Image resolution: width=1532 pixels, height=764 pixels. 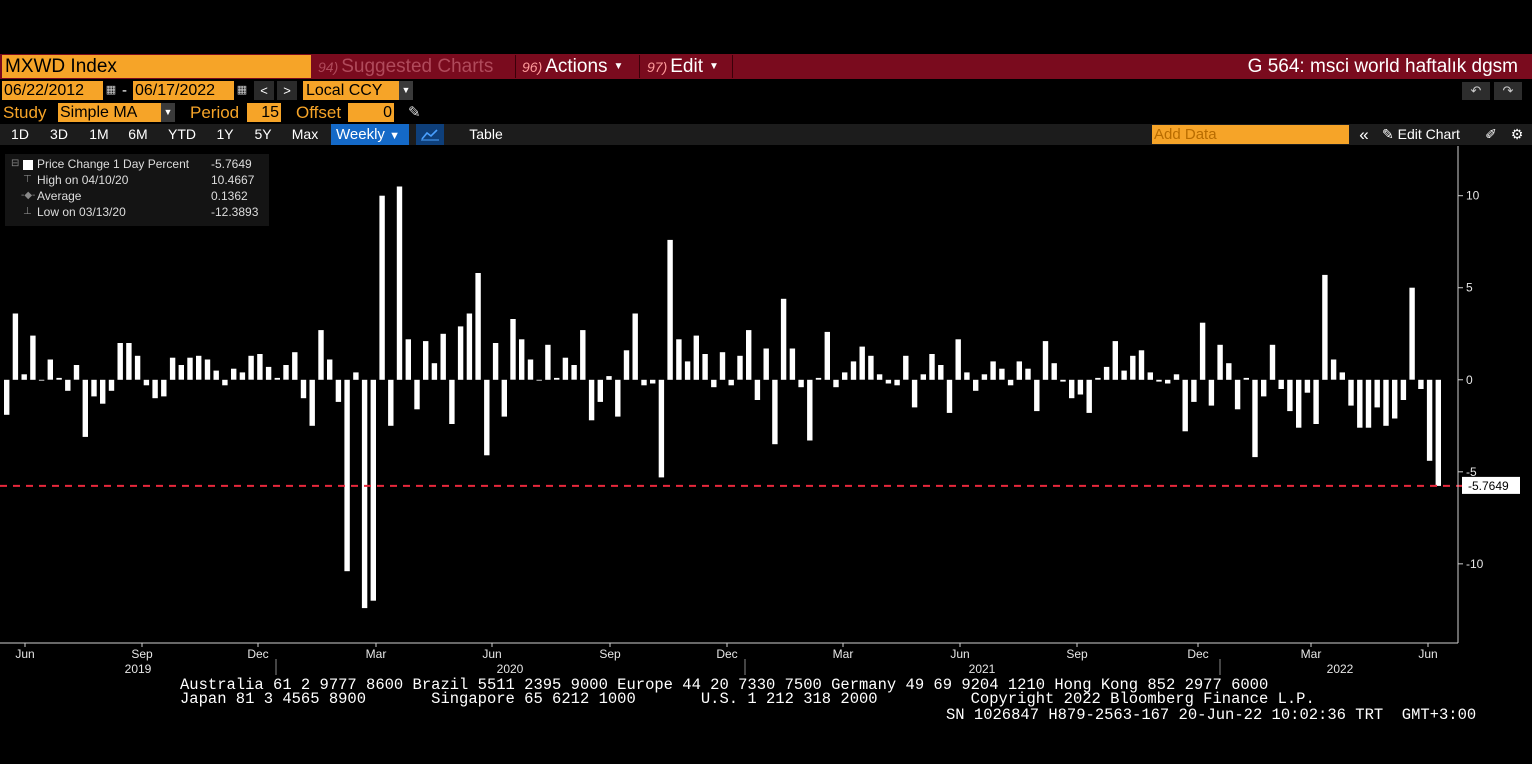 What do you see at coordinates (229, 196) in the screenshot?
I see `legend-average-value: 0.1362` at bounding box center [229, 196].